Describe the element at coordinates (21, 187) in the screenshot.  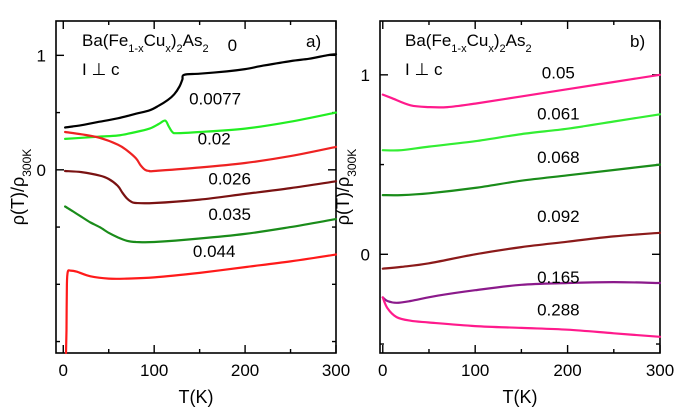
I see `panel-a-y-axis-label: ρ(T)/ρ300K` at that location.